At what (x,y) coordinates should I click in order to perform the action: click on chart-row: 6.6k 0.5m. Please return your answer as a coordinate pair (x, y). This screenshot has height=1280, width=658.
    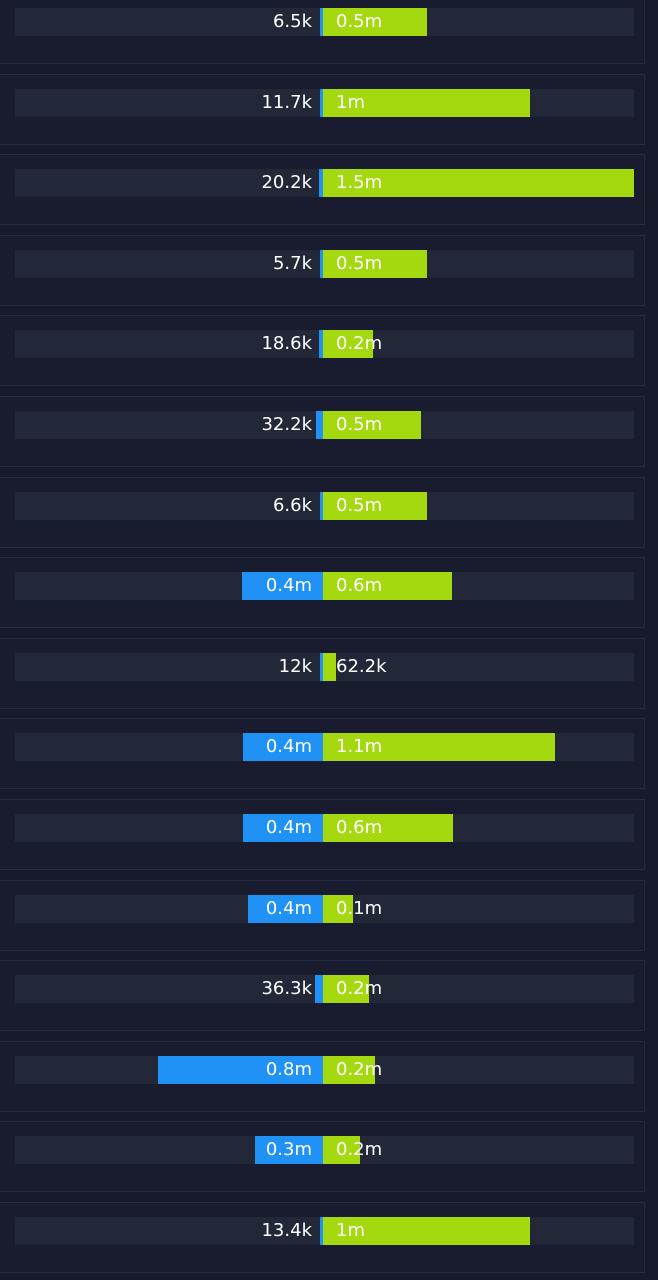
    Looking at the image, I should click on (322, 512).